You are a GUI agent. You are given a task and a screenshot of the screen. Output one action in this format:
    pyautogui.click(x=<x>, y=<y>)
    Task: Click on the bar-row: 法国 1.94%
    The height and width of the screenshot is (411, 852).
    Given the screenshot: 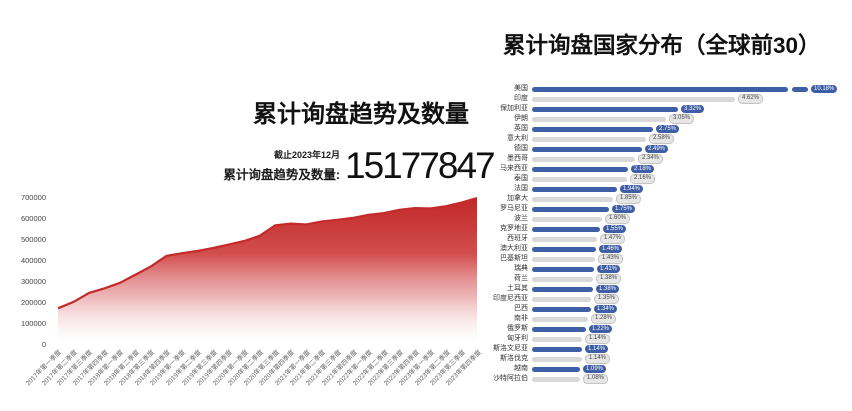 What is the action you would take?
    pyautogui.click(x=670, y=189)
    